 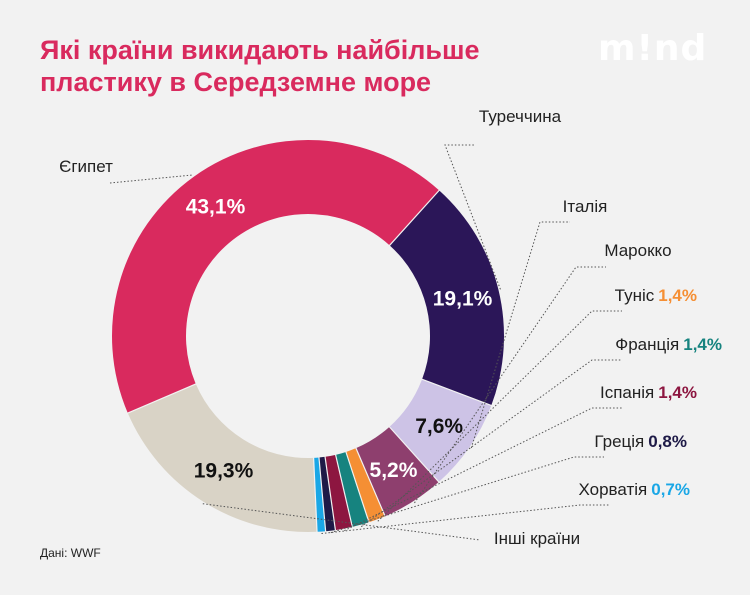 I want to click on value-label-хорватія: 0,7%, so click(x=670, y=489).